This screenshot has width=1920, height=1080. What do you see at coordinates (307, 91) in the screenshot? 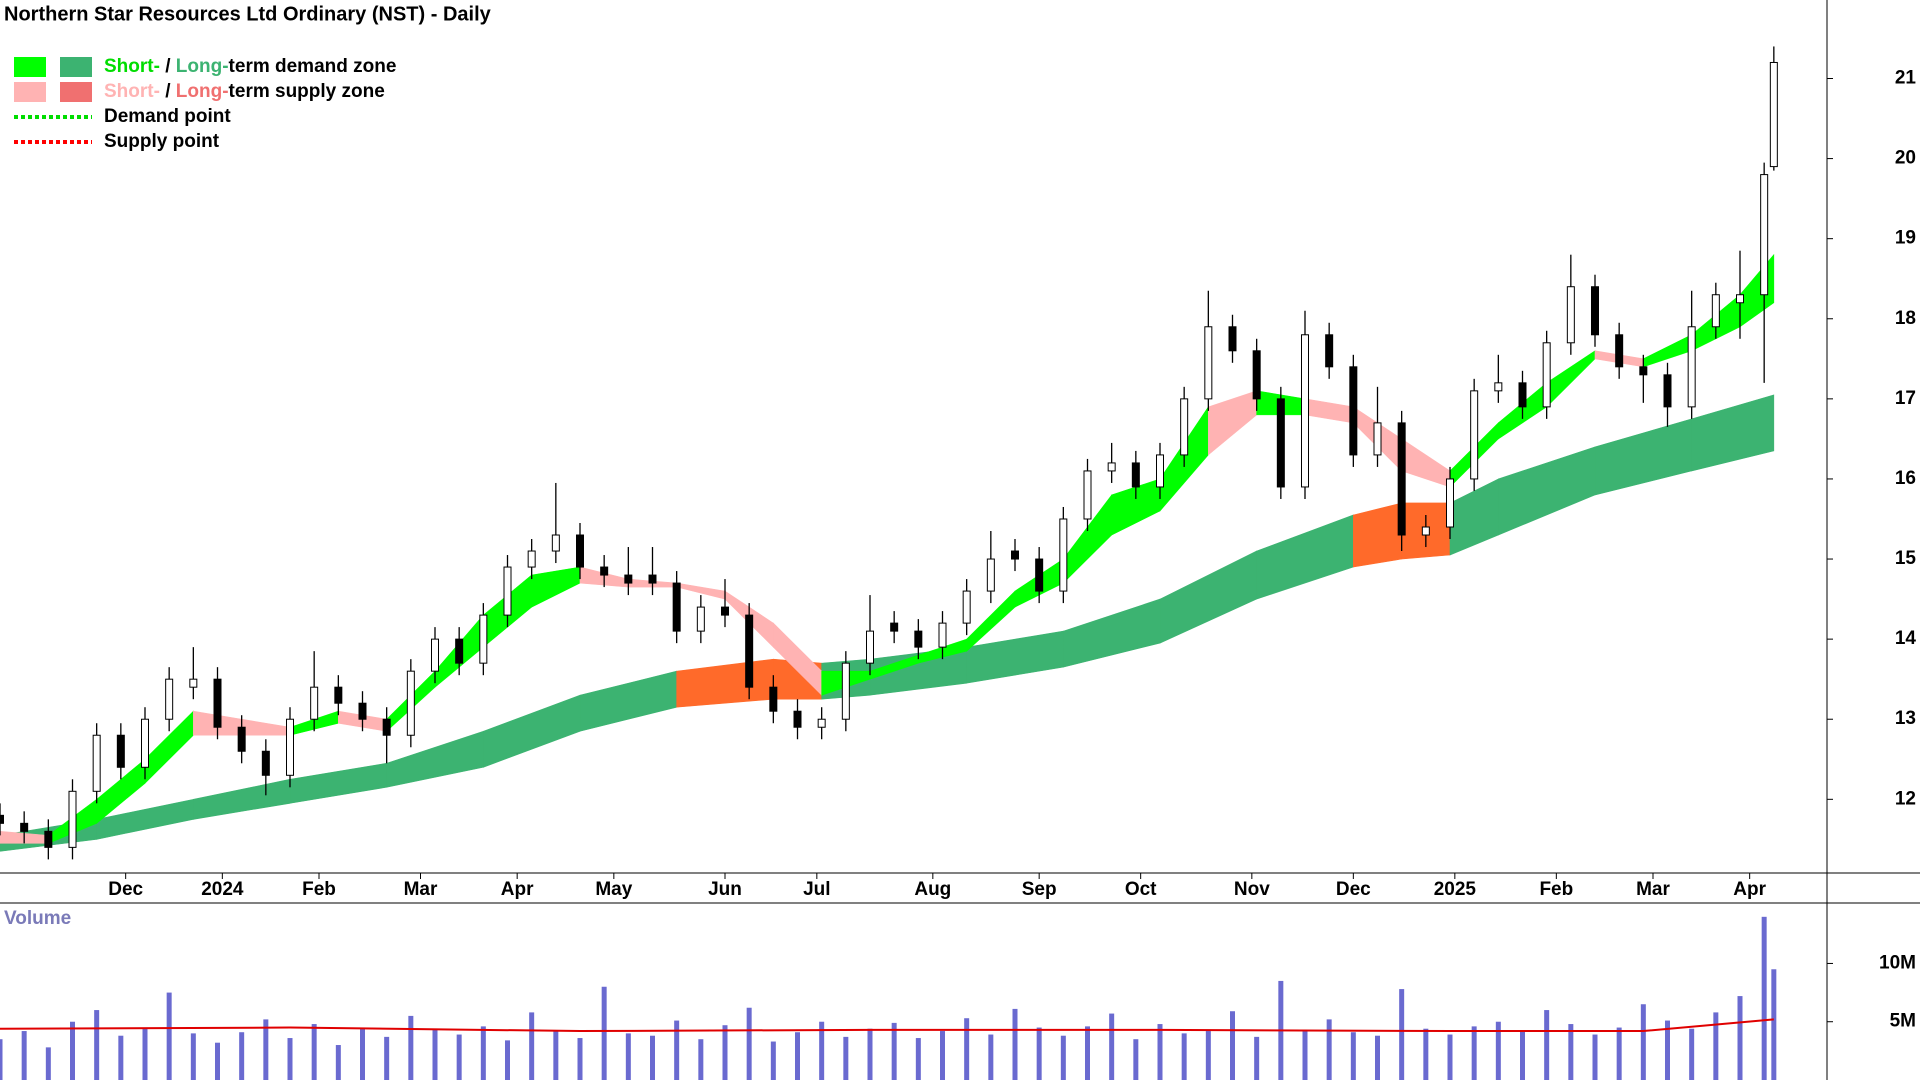
I see `legend-text: term supply zone` at bounding box center [307, 91].